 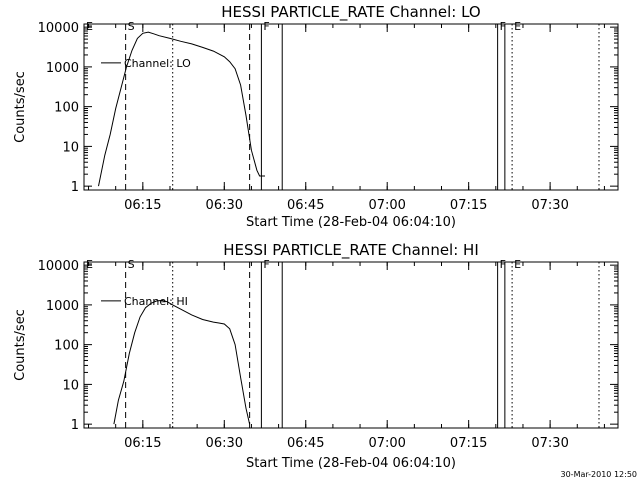 What do you see at coordinates (599, 474) in the screenshot?
I see `footer-timestamp: 30-Mar-2010 12:50` at bounding box center [599, 474].